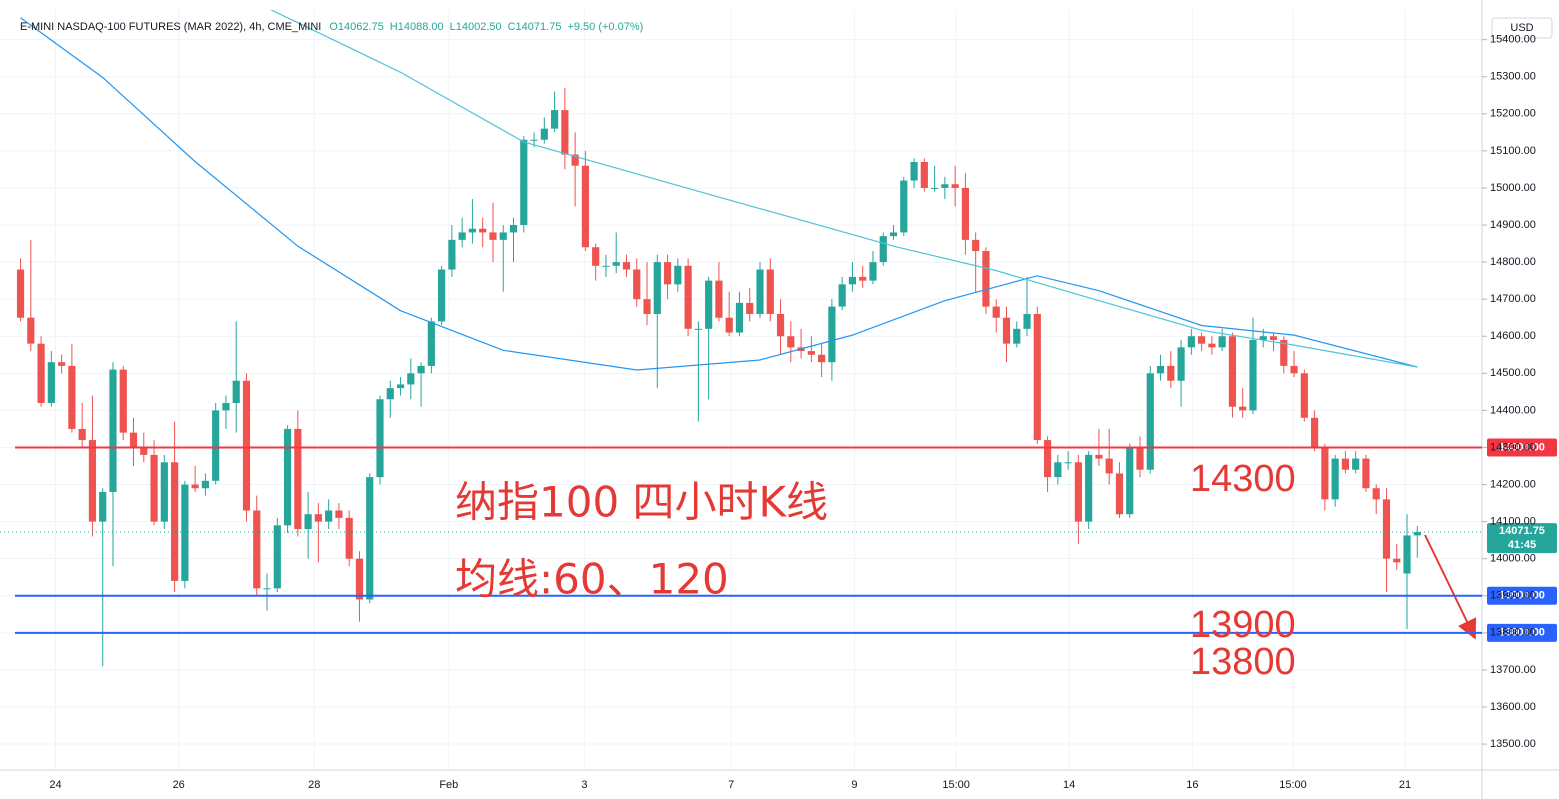 The height and width of the screenshot is (799, 1559). What do you see at coordinates (1513, 373) in the screenshot?
I see `y-tick-label: 14500.00` at bounding box center [1513, 373].